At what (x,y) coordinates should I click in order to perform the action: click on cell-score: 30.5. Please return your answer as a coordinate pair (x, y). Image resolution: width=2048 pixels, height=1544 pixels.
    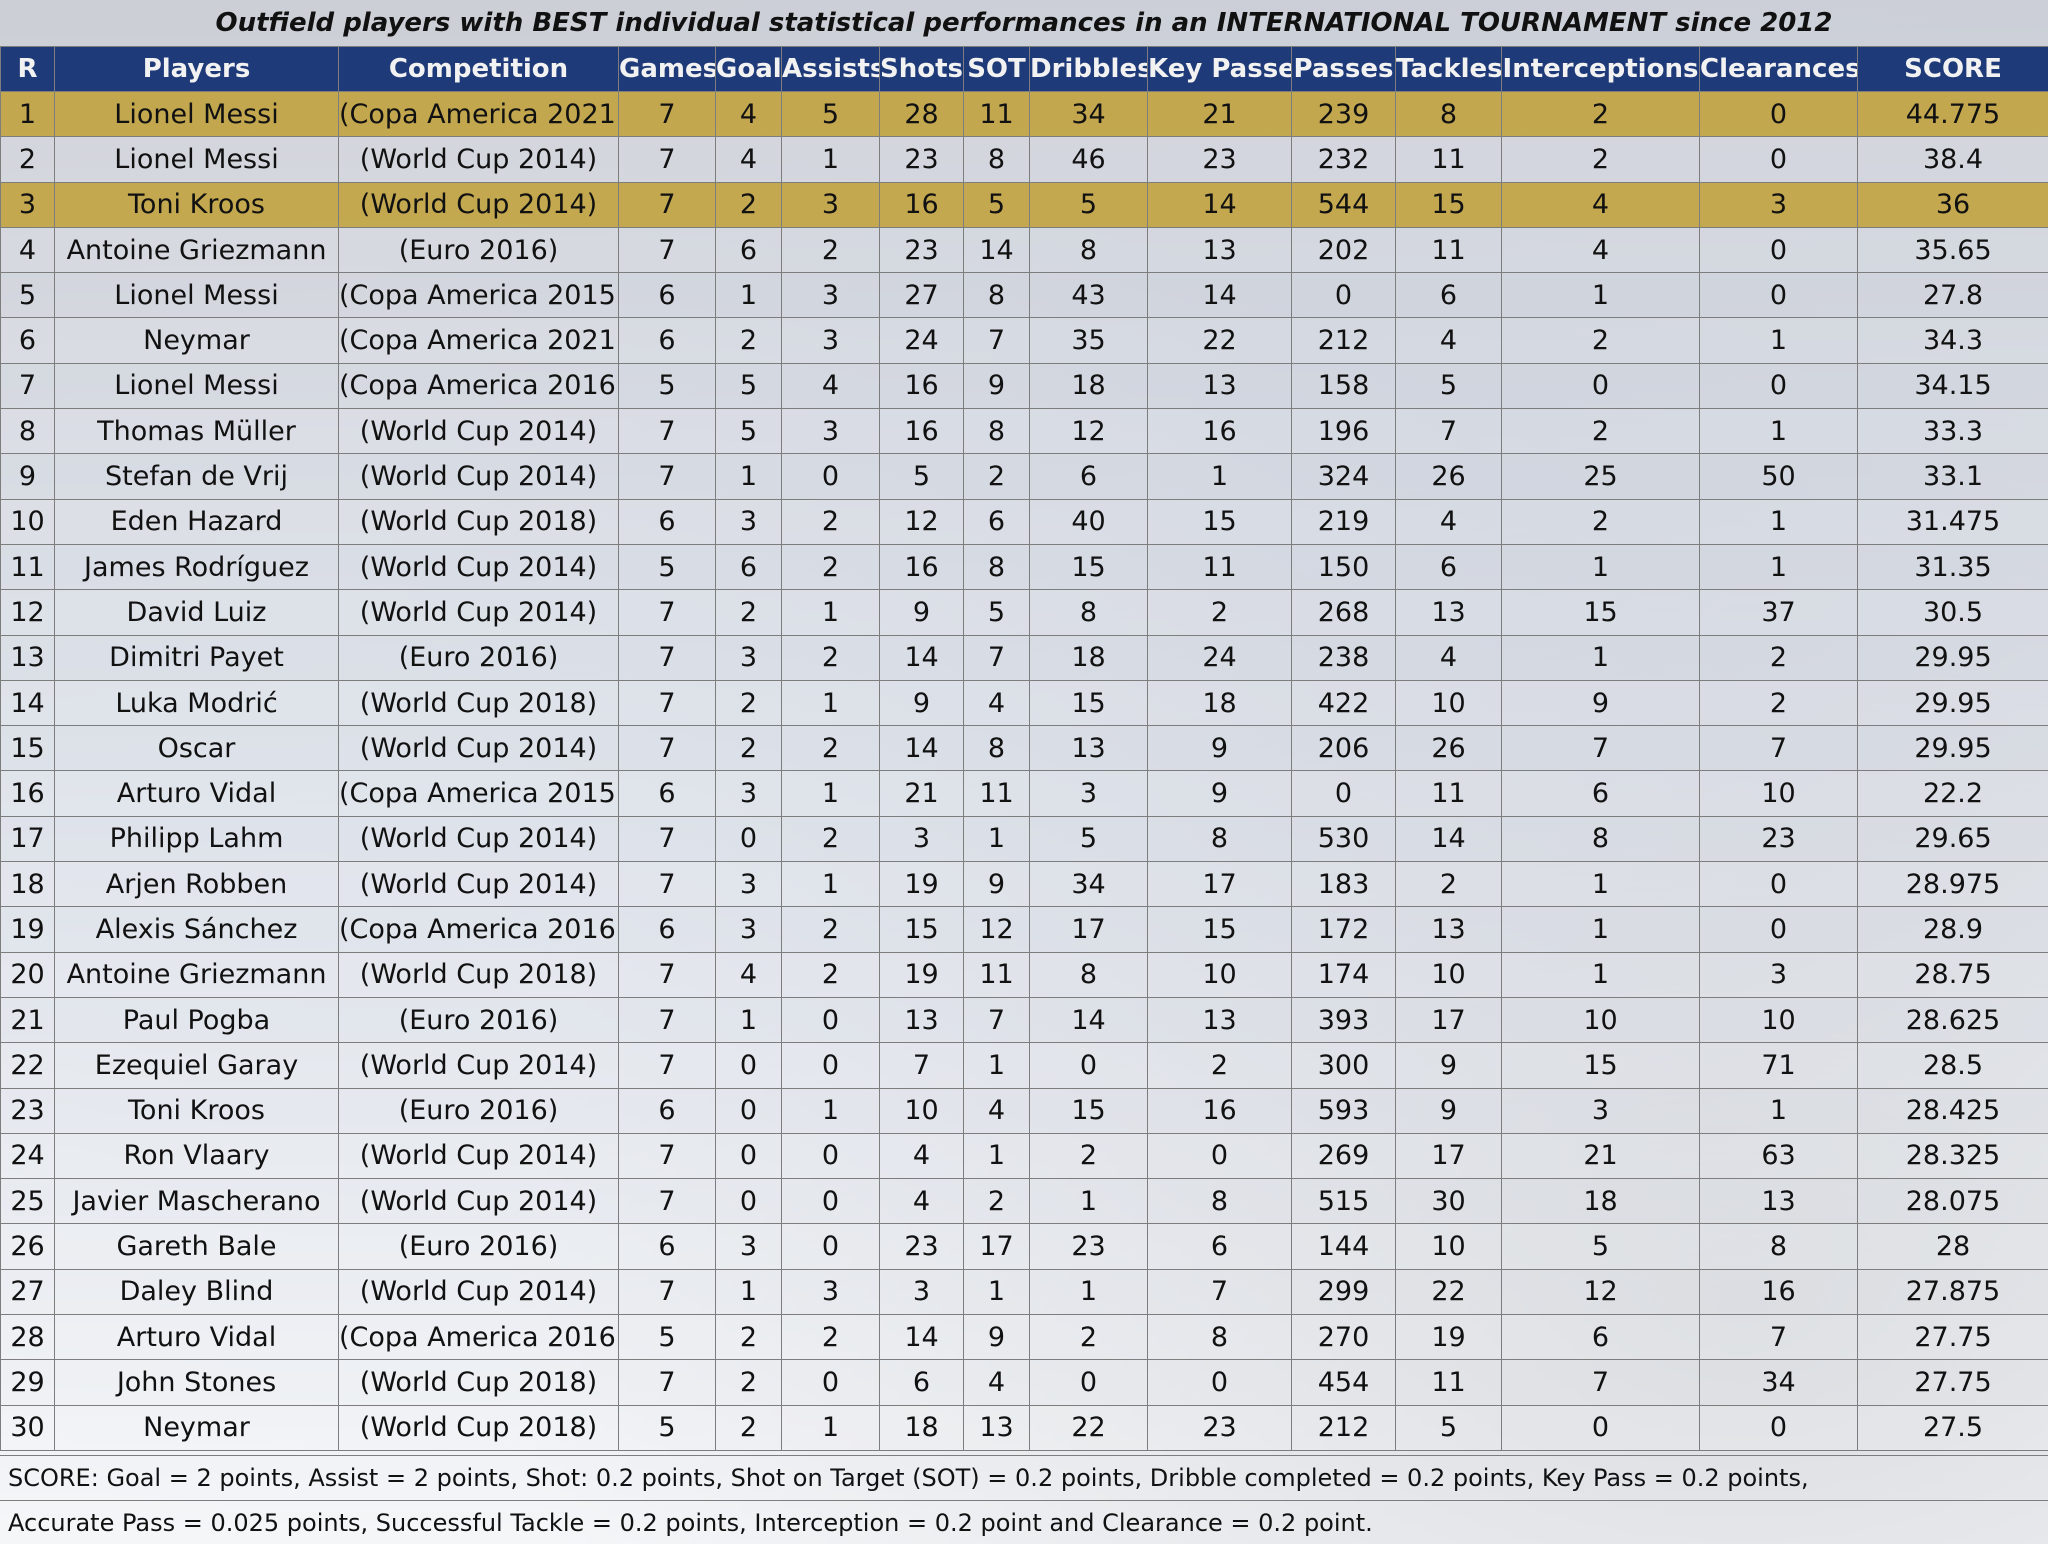
    Looking at the image, I should click on (1952, 612).